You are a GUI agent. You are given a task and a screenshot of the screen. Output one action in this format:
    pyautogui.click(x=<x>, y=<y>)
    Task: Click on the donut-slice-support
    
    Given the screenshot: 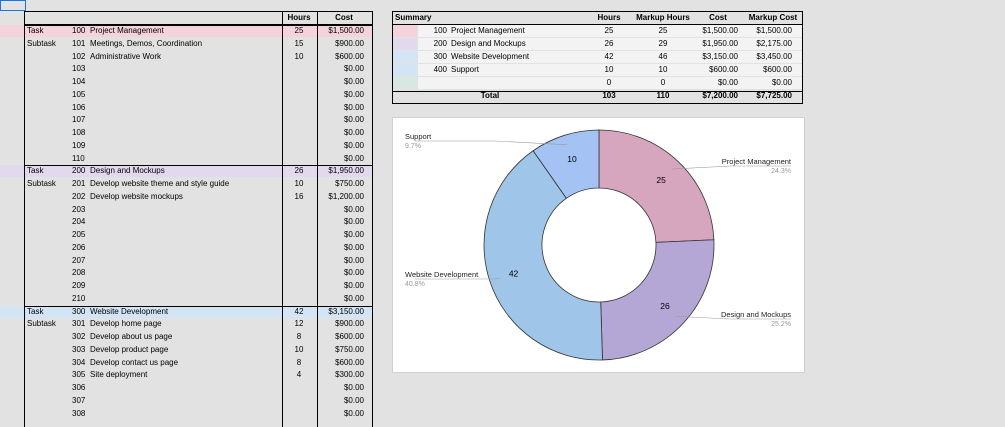 What is the action you would take?
    pyautogui.click(x=566, y=164)
    